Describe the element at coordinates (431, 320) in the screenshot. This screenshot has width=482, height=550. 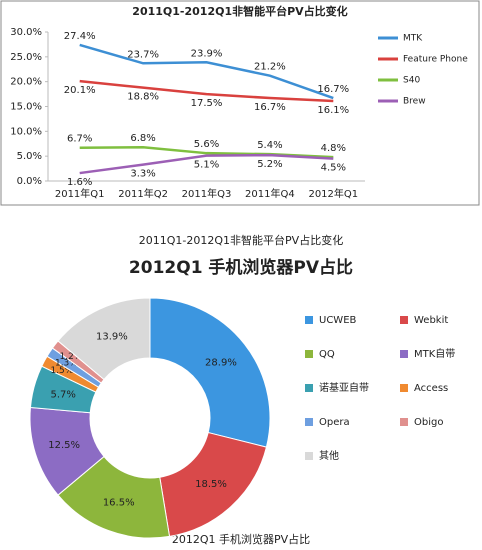
I see `legend-label: Webkit` at that location.